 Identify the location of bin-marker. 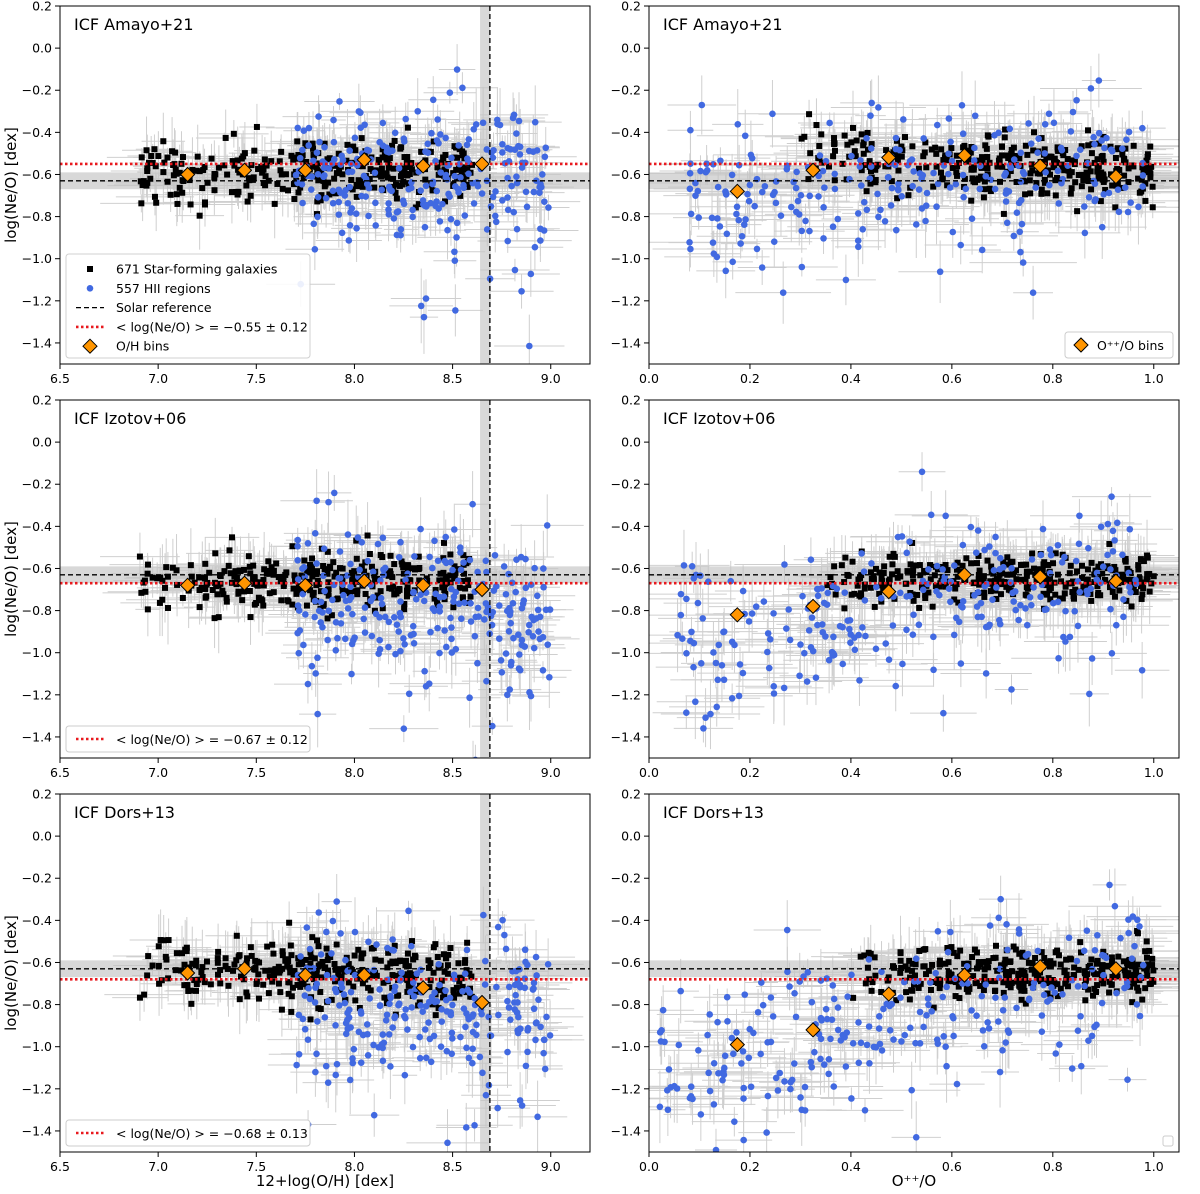
(1116, 176).